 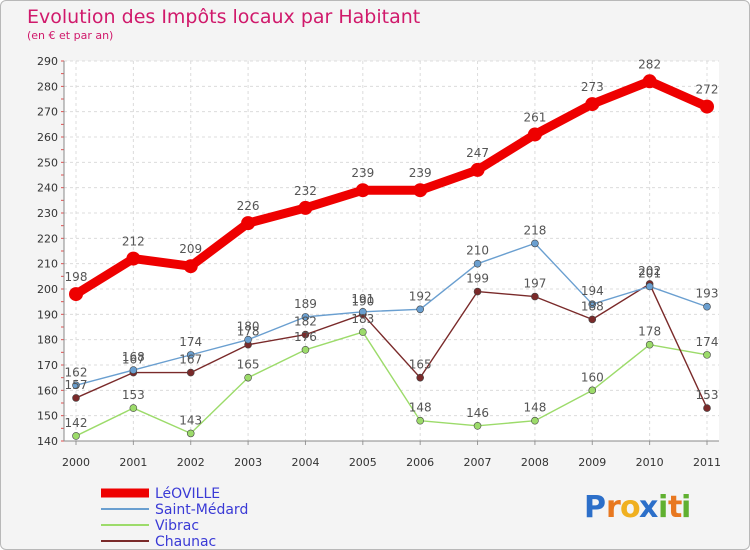 I want to click on data-label: 218, so click(x=534, y=230).